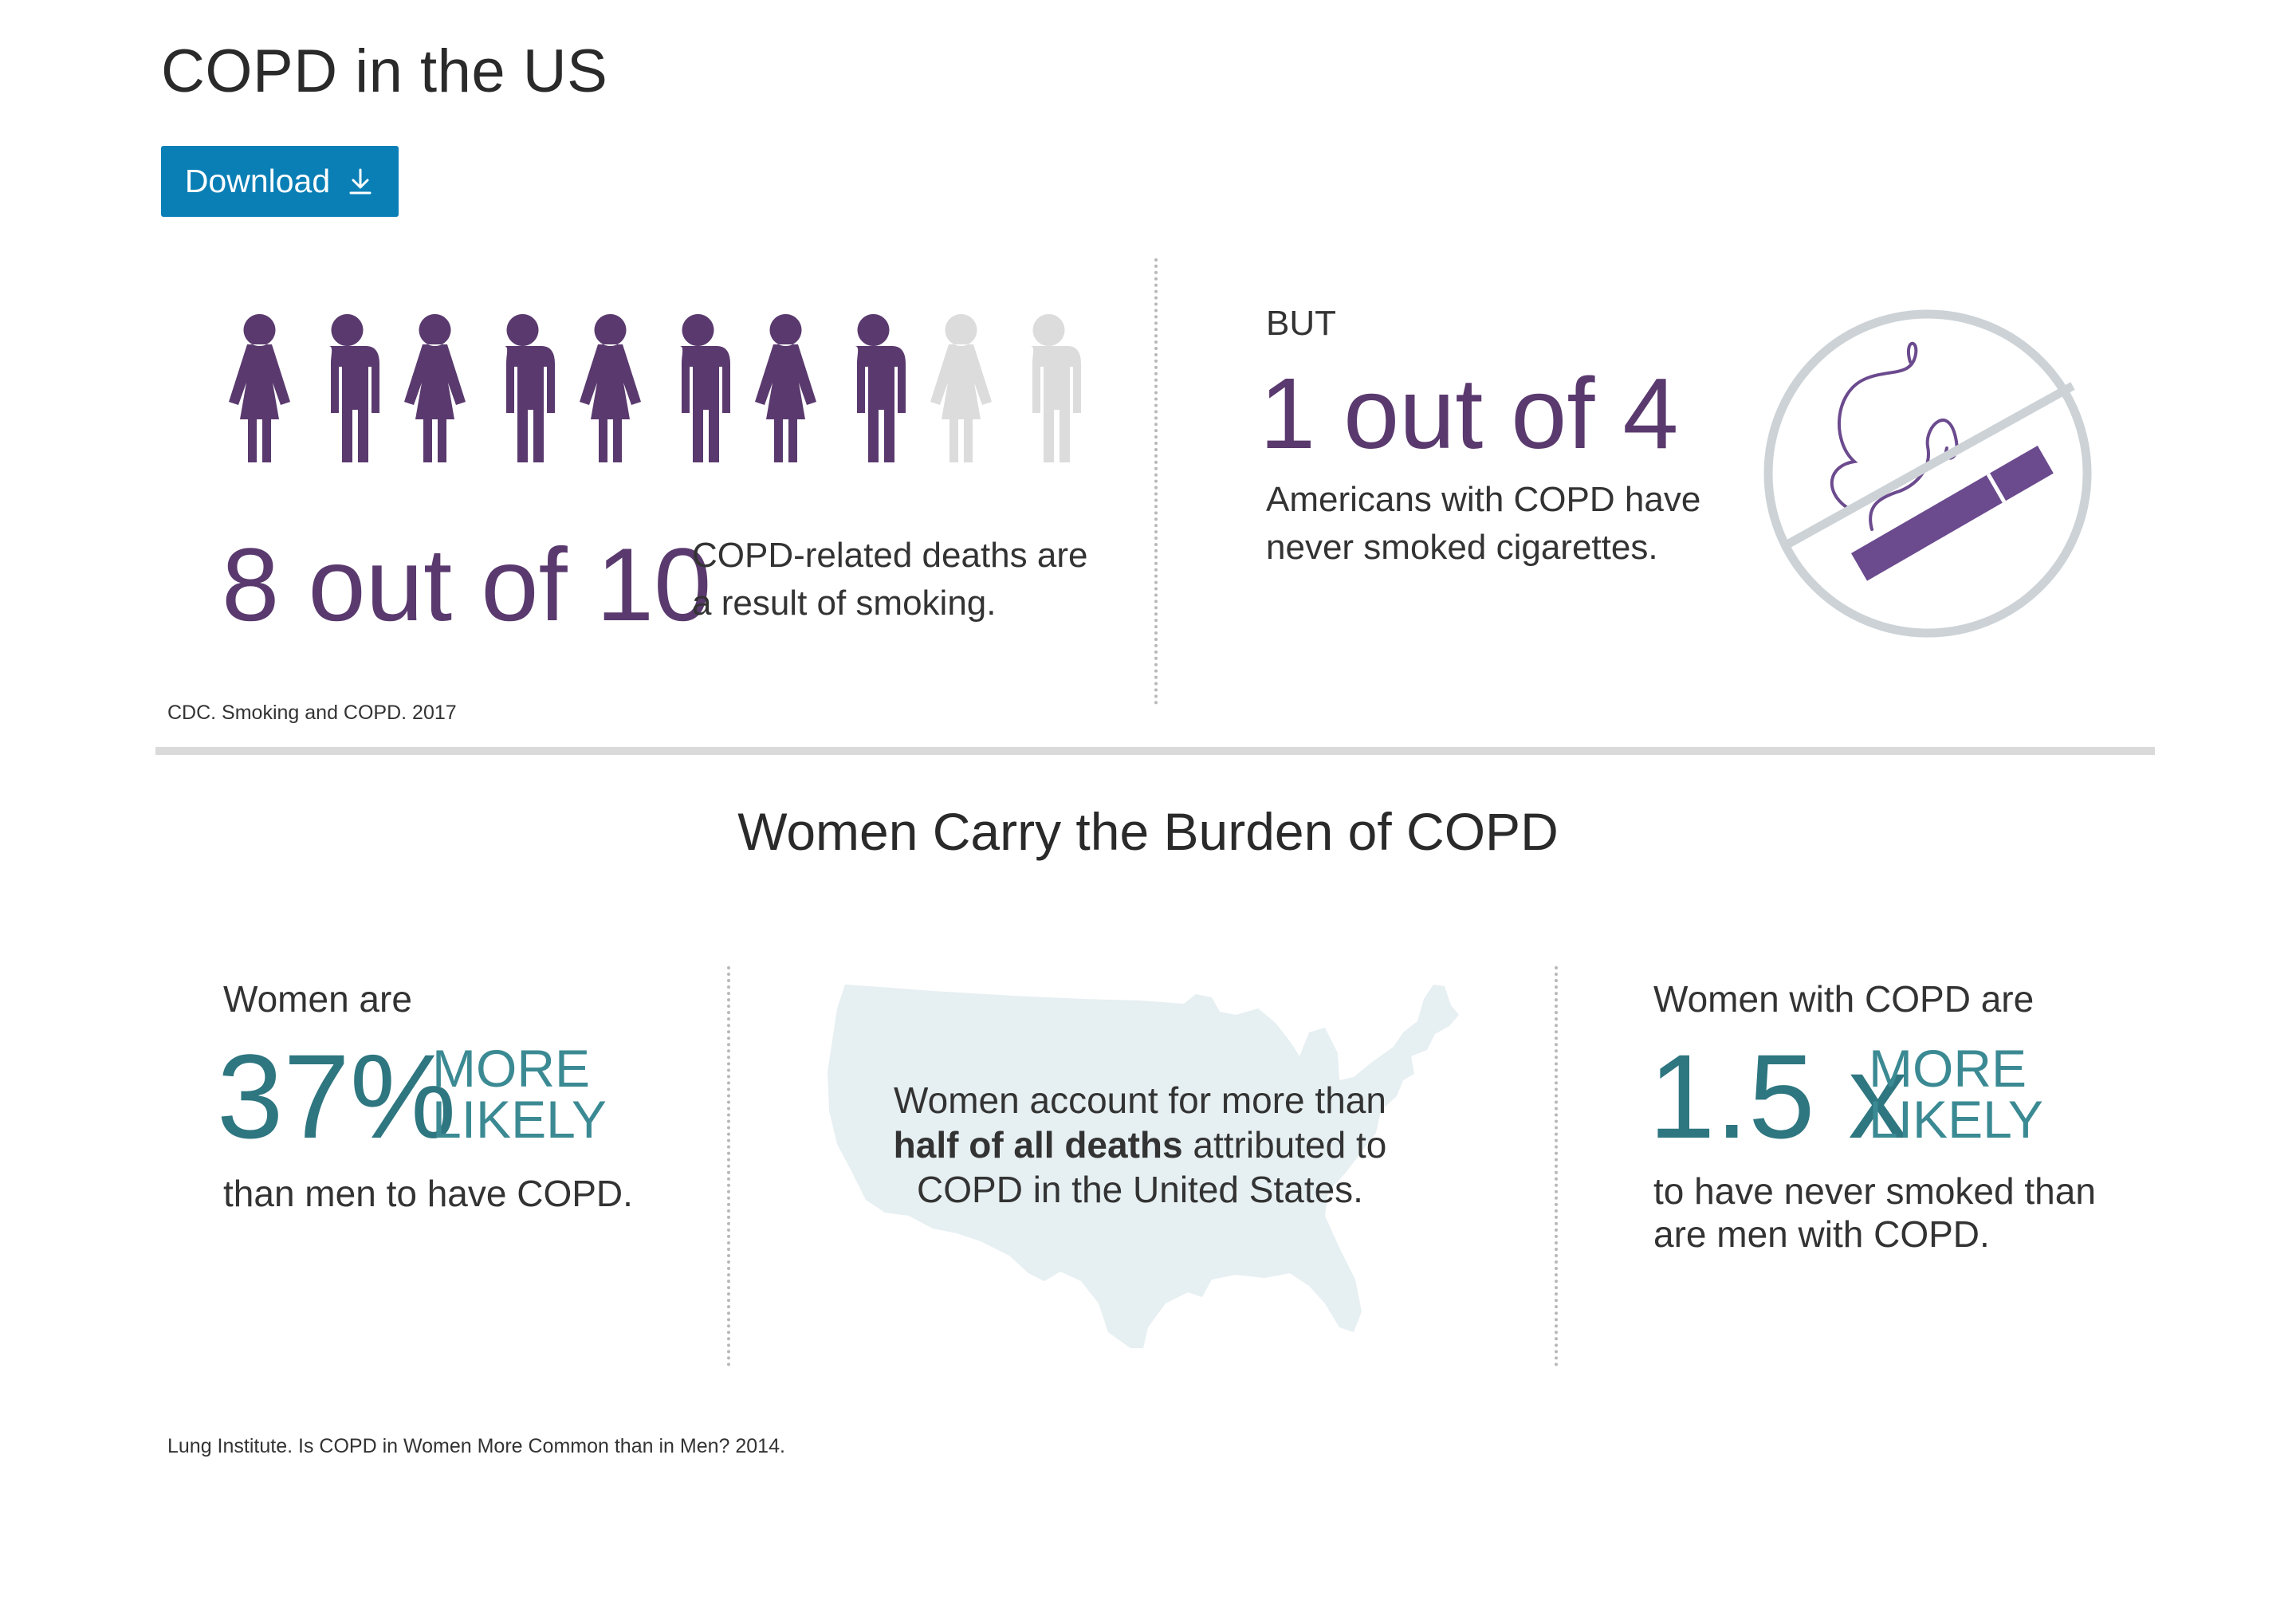  I want to click on more-likely-label-right: MORE LIKELY, so click(1956, 1094).